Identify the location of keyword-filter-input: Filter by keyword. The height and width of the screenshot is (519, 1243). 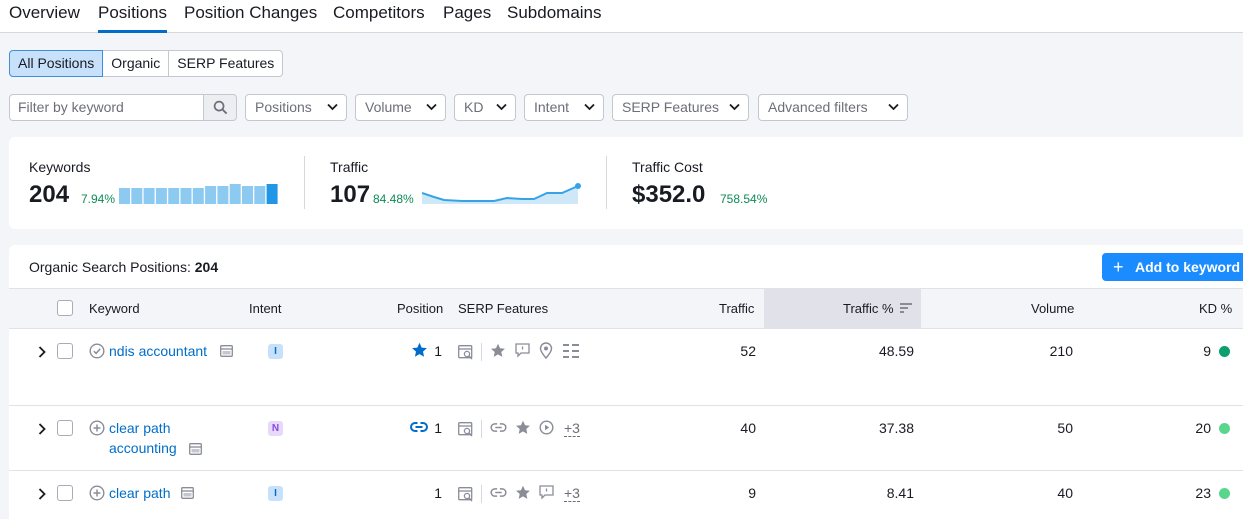
(106, 107).